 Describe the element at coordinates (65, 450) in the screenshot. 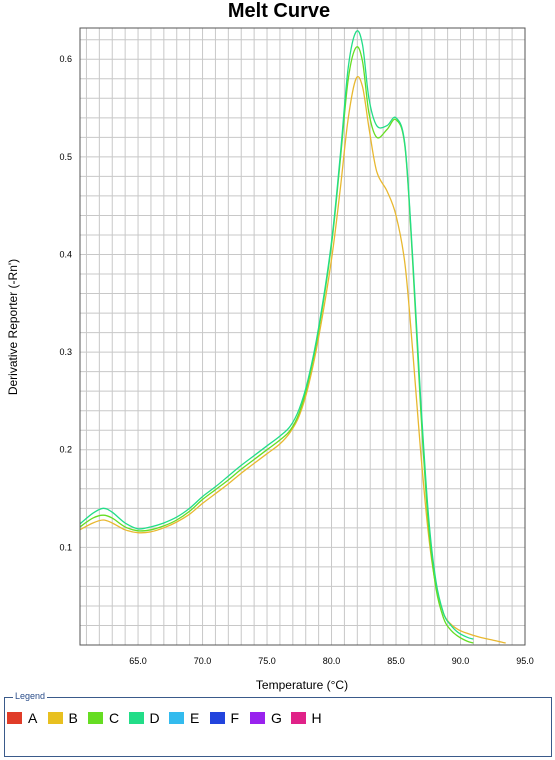

I see `y-tick-label: 0.2` at that location.